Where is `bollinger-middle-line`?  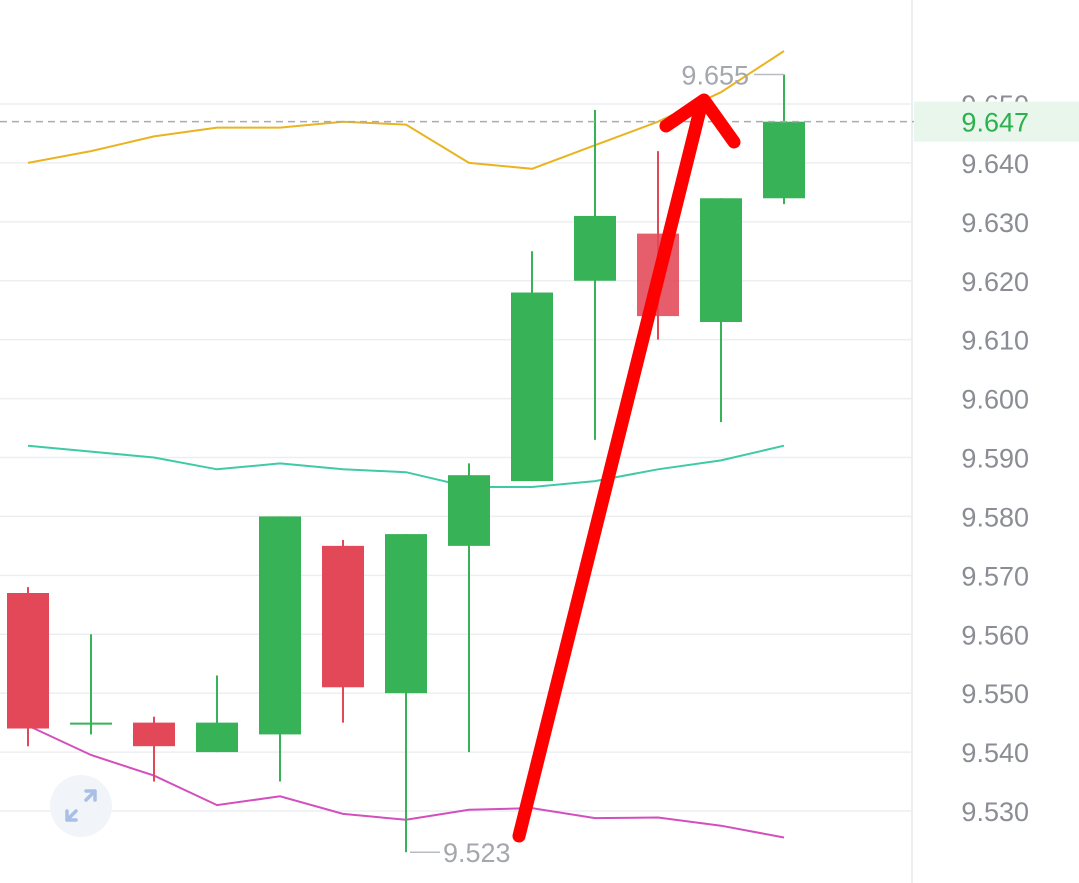 bollinger-middle-line is located at coordinates (406, 466).